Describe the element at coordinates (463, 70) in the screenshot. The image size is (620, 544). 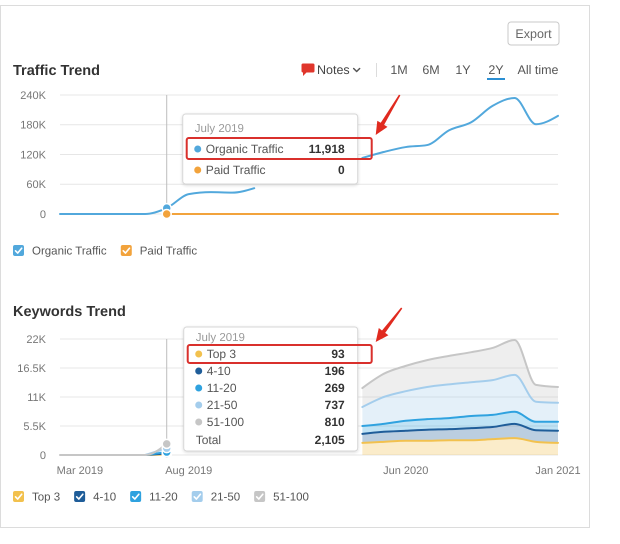
I see `text: 1Y` at that location.